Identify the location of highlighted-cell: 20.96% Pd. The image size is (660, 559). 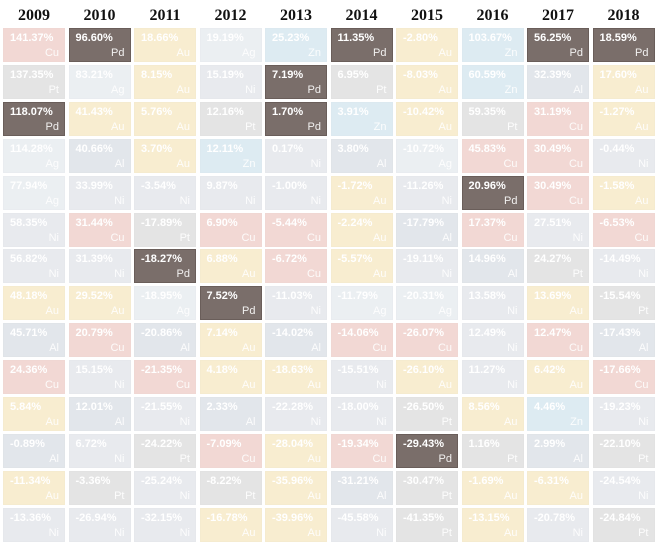
(492, 192).